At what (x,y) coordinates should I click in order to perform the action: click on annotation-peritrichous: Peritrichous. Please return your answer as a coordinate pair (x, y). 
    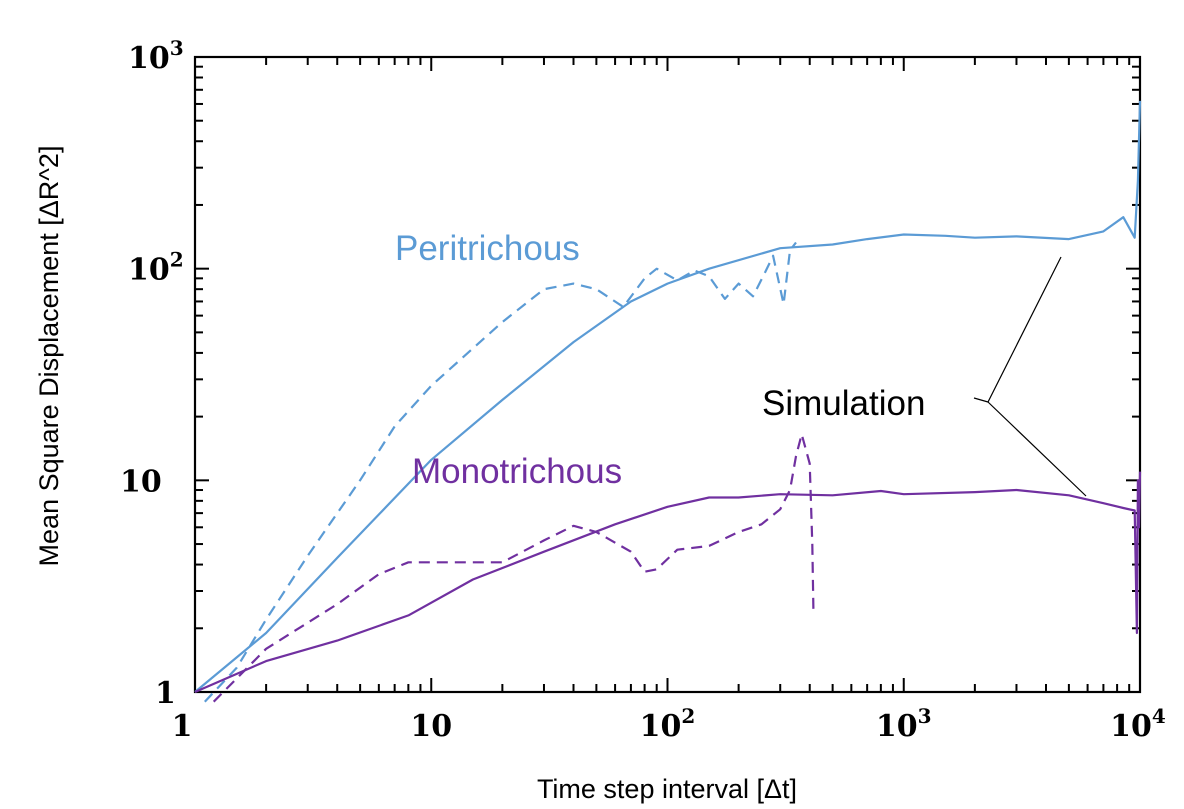
    Looking at the image, I should click on (487, 248).